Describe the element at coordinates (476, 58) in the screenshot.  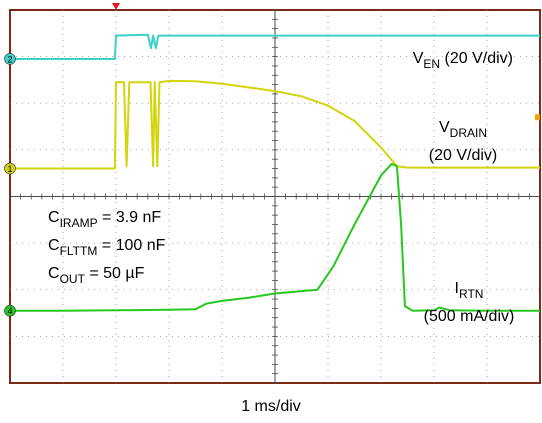
I see `series-label-v-en-value: (20 V/div)` at that location.